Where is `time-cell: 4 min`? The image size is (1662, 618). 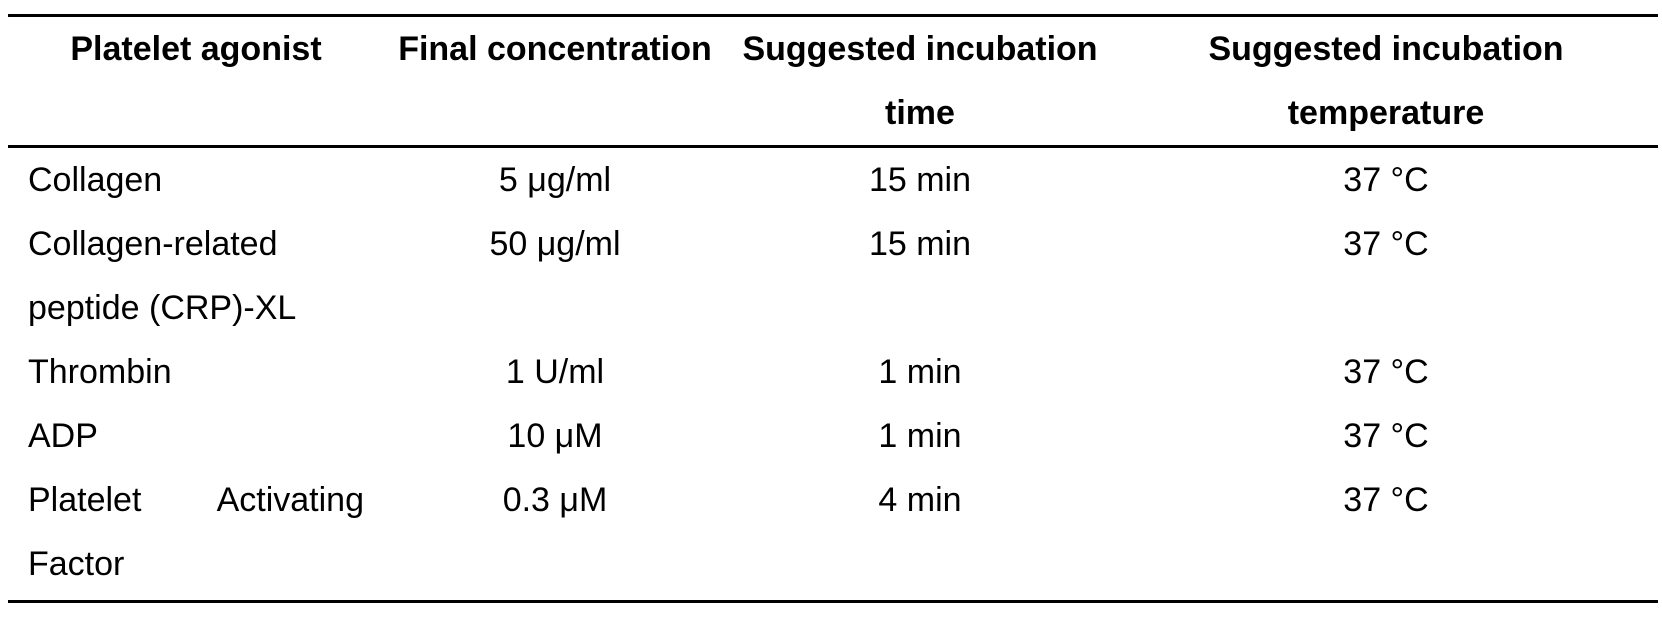
time-cell: 4 min is located at coordinates (920, 500).